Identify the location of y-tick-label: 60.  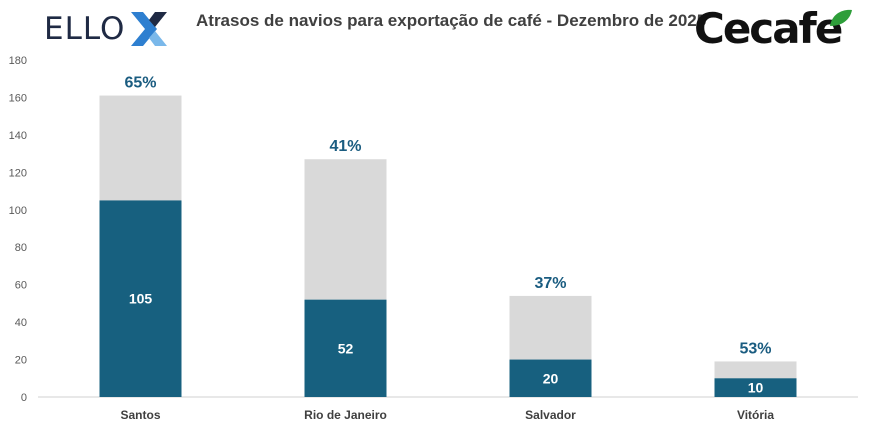
(21, 286).